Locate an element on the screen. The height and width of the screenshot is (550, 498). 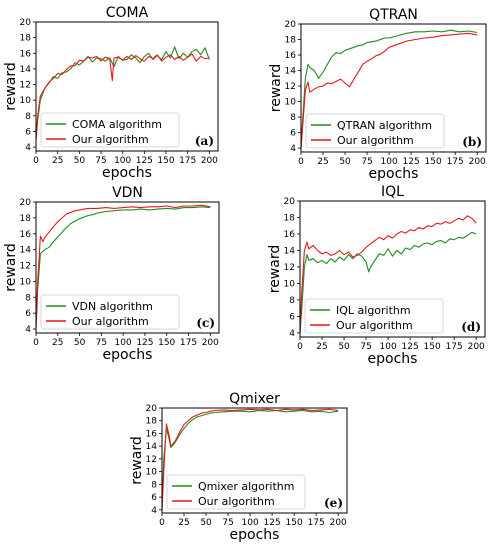
panel-label: (d) is located at coordinates (471, 327).